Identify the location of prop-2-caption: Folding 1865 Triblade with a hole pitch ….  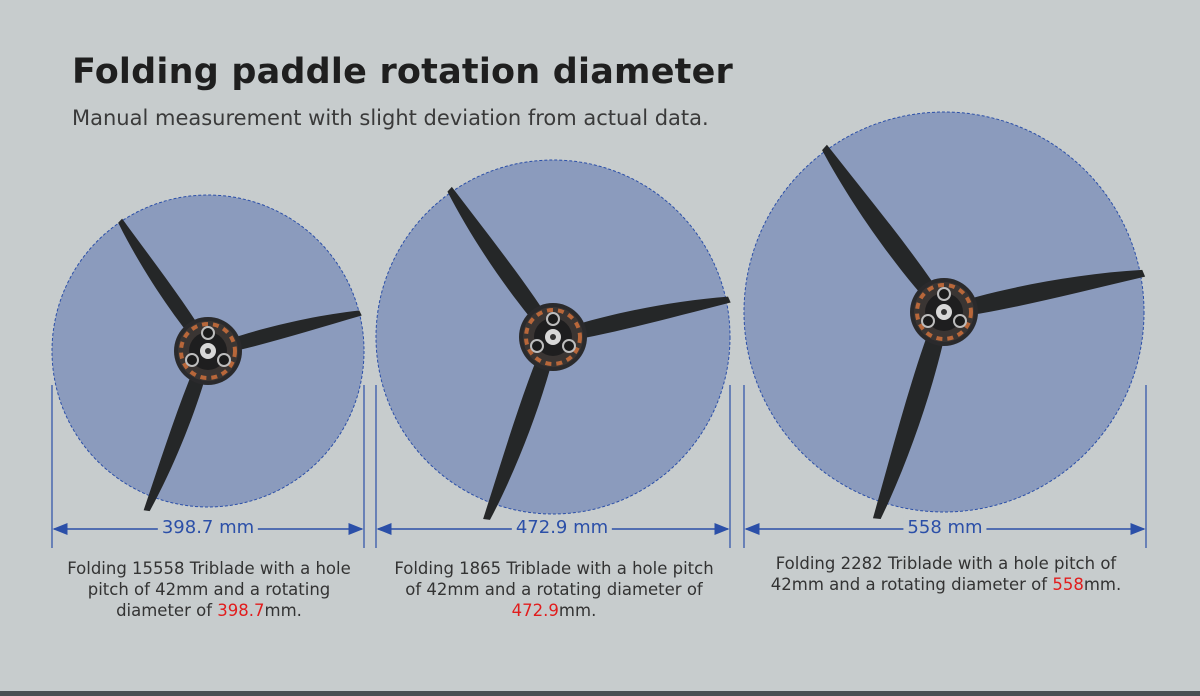
(554, 589).